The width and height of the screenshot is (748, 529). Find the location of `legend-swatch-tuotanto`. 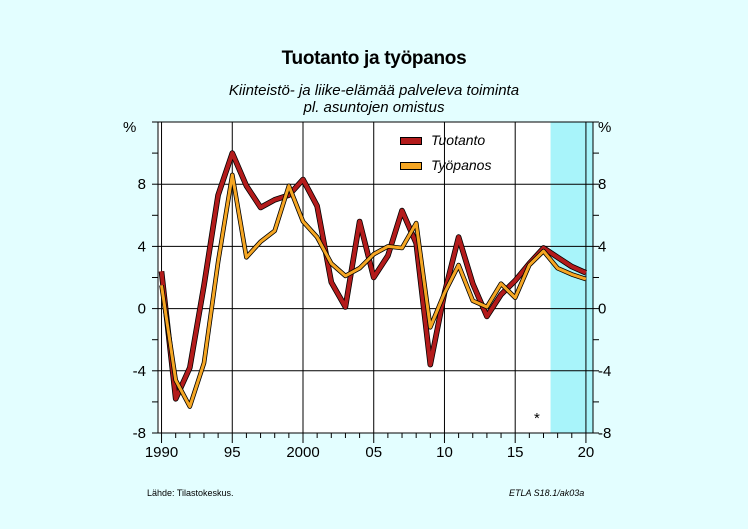

legend-swatch-tuotanto is located at coordinates (411, 141).